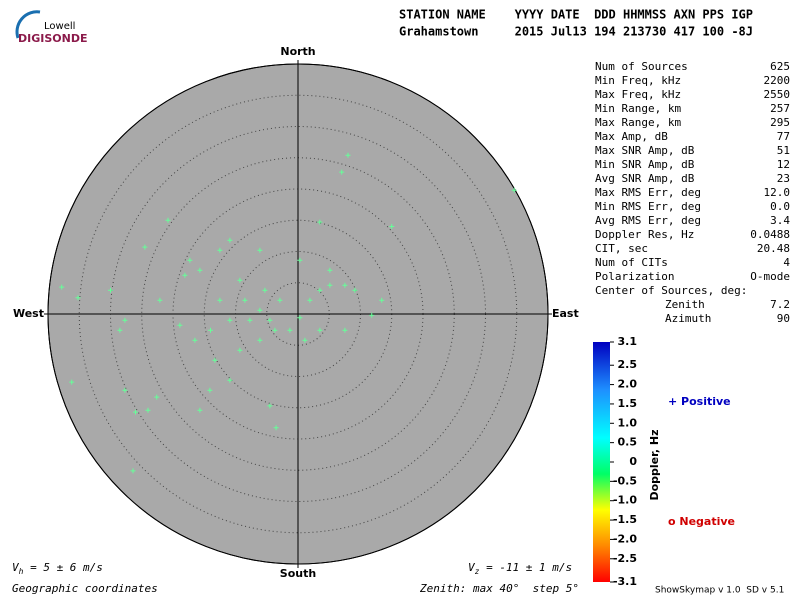  What do you see at coordinates (777, 94) in the screenshot?
I see `stat-value: 2550` at bounding box center [777, 94].